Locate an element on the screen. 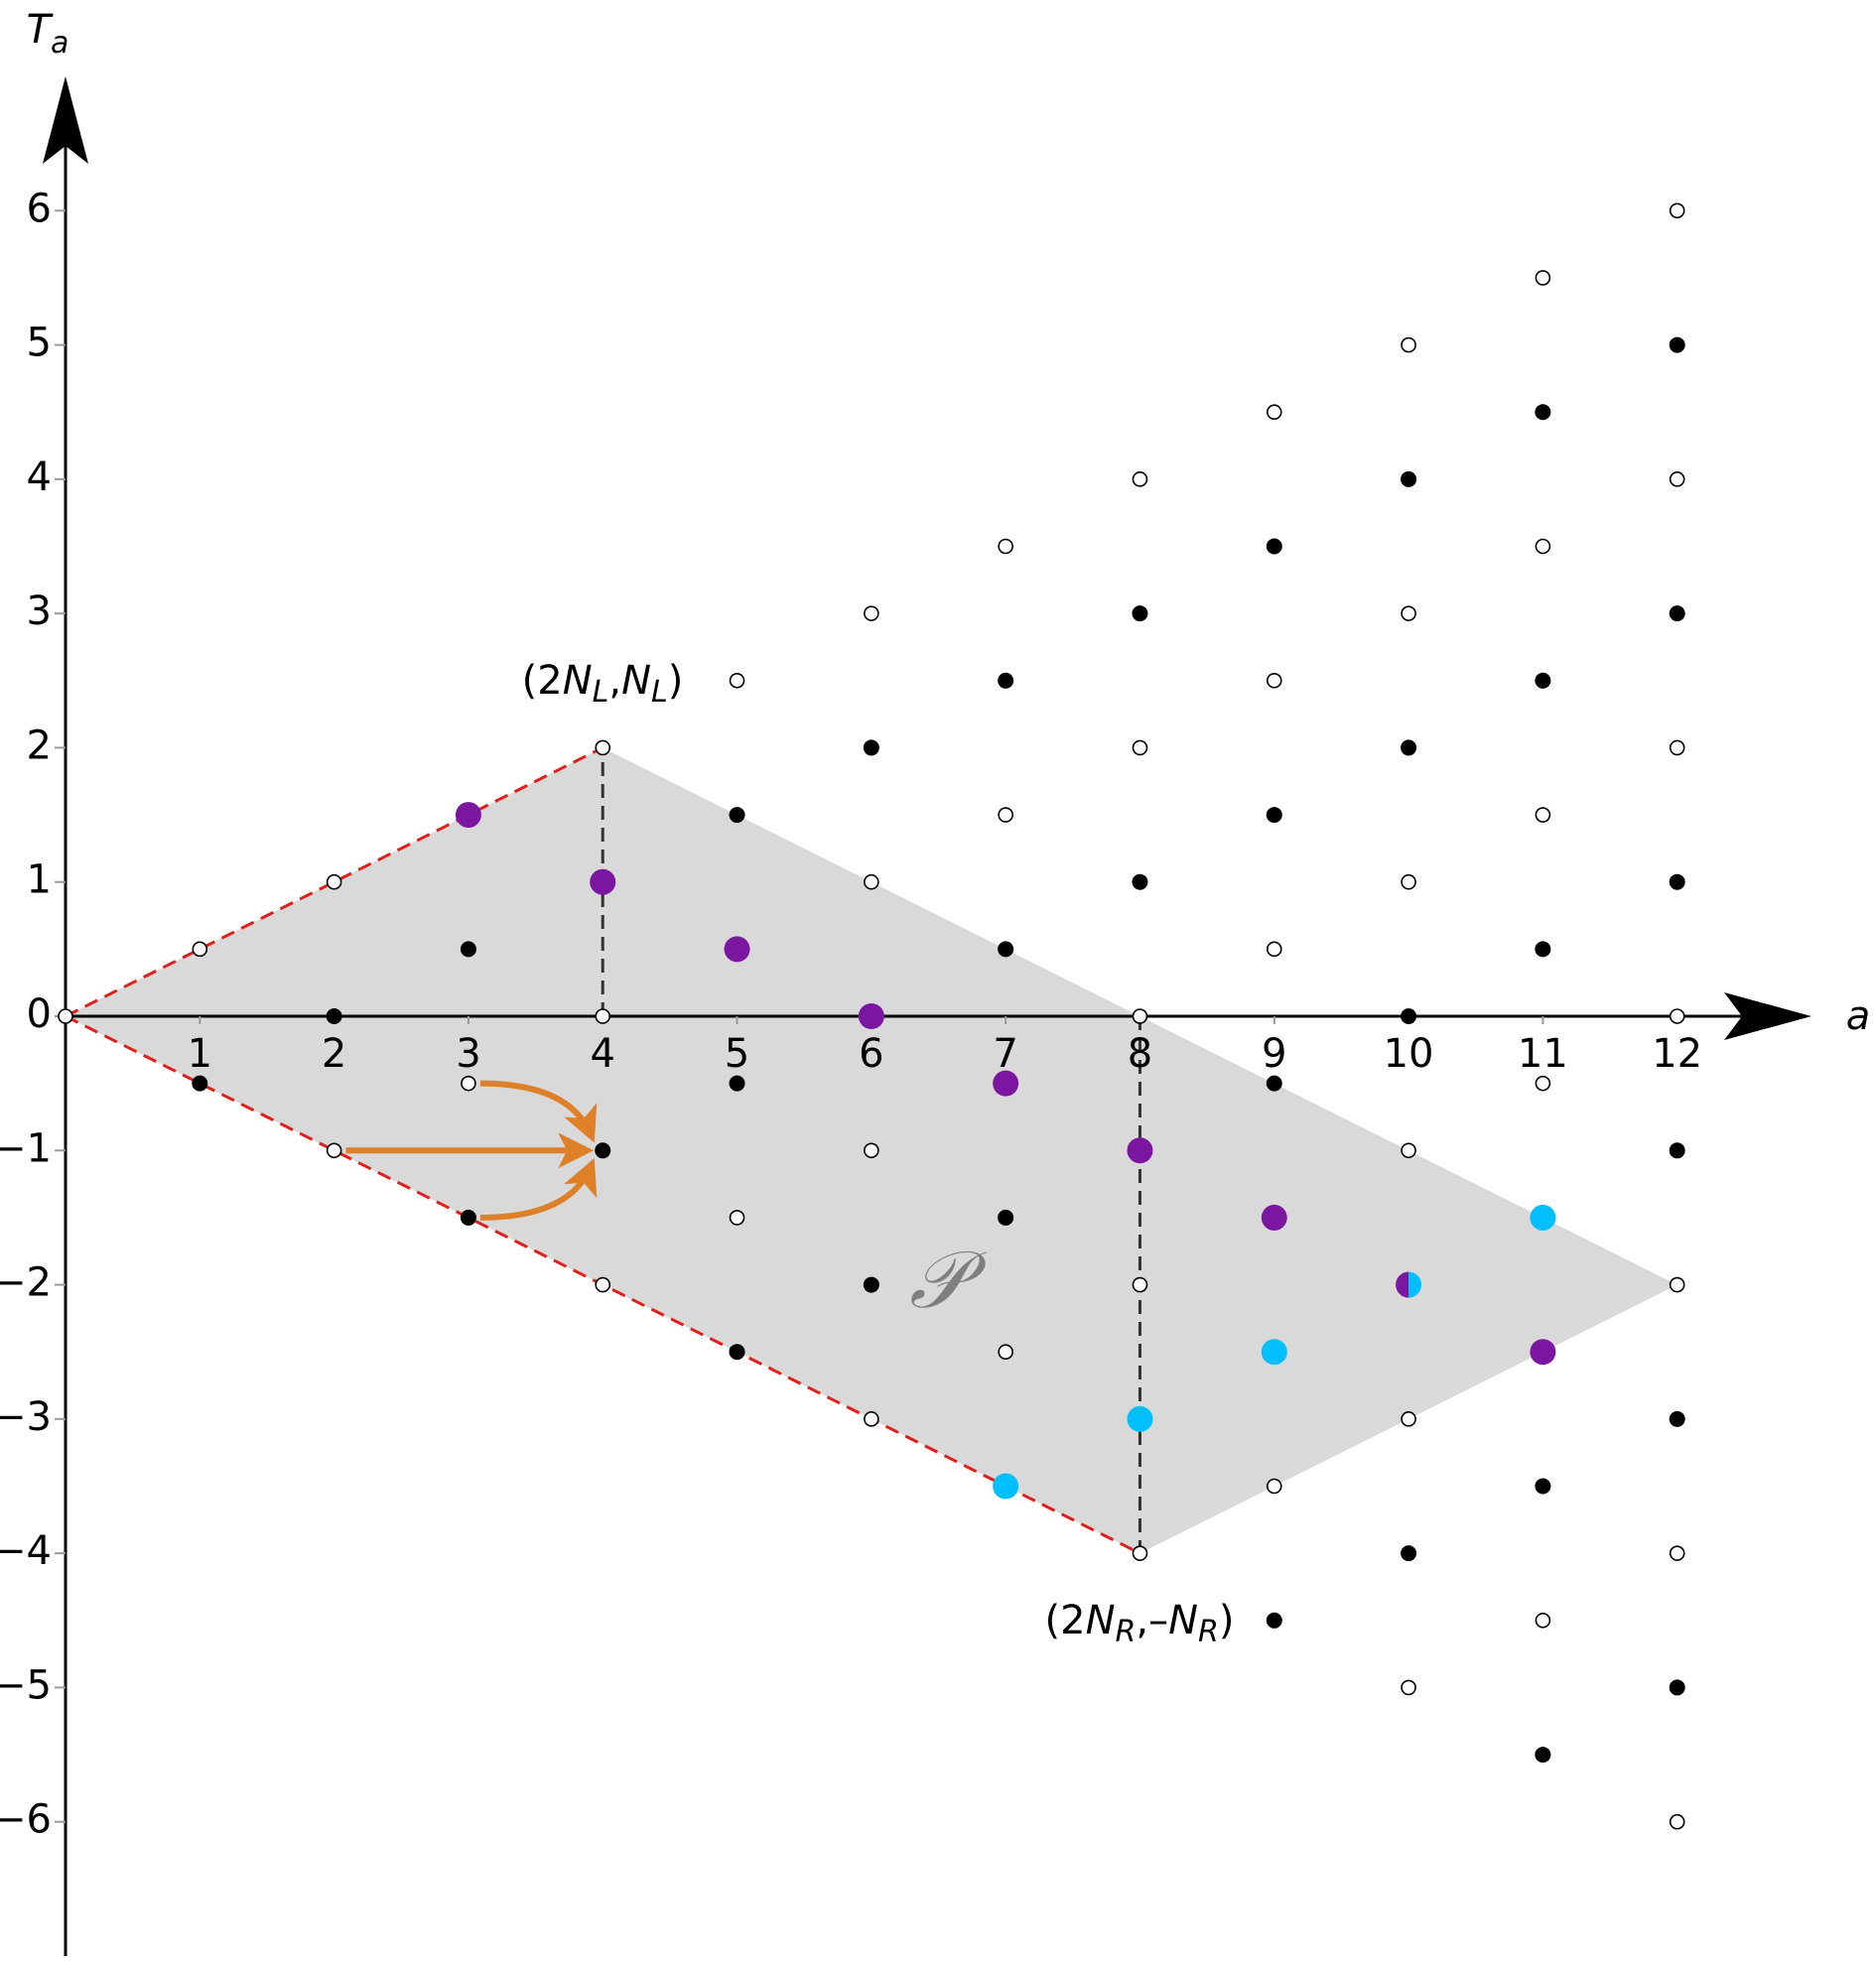 Image resolution: width=1876 pixels, height=1965 pixels. y-tick-label: 3 is located at coordinates (39, 611).